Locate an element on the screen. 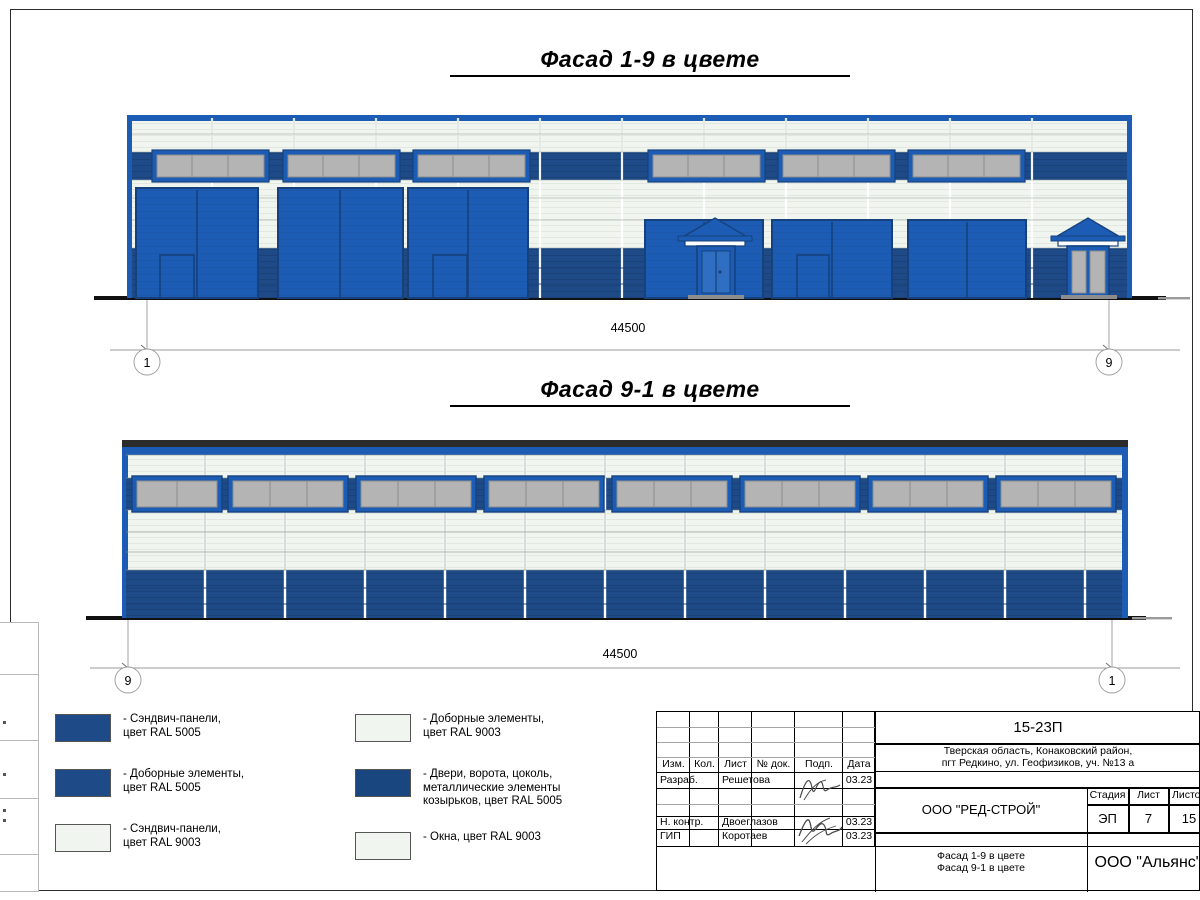  facade-2-dimension-label: 44500 is located at coordinates (620, 654).